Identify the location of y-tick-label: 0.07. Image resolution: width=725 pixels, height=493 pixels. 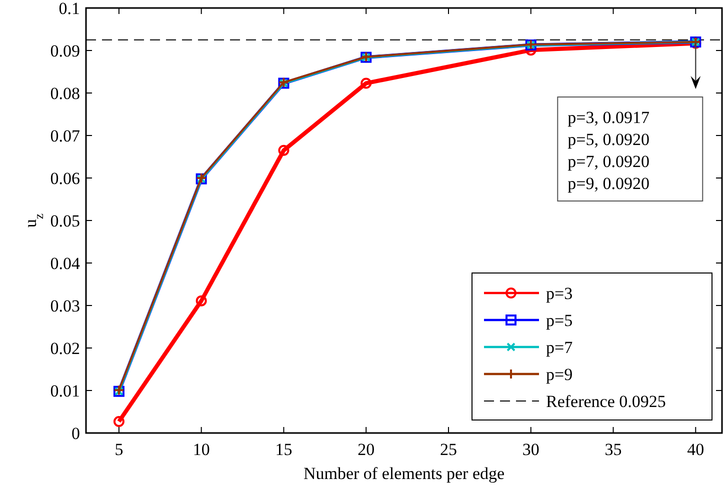
(65, 136).